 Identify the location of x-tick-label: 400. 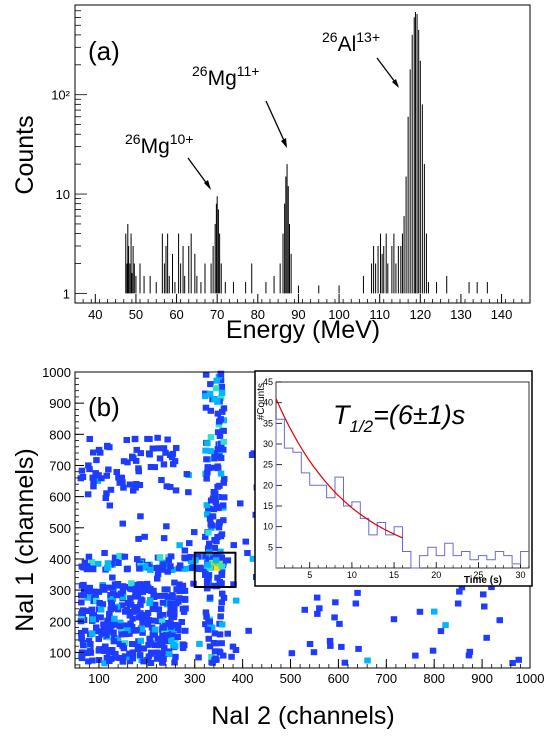
(243, 678).